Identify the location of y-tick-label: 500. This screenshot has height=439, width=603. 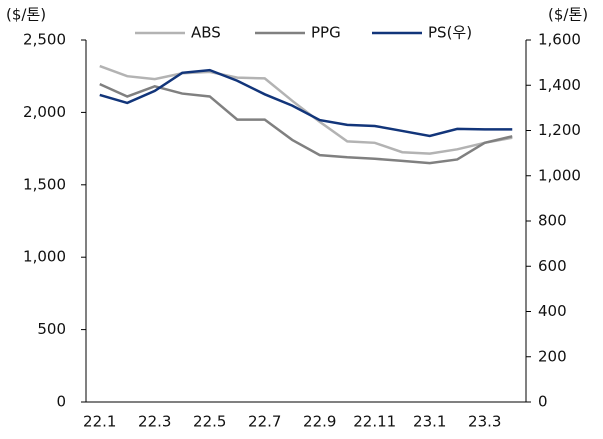
(51, 329).